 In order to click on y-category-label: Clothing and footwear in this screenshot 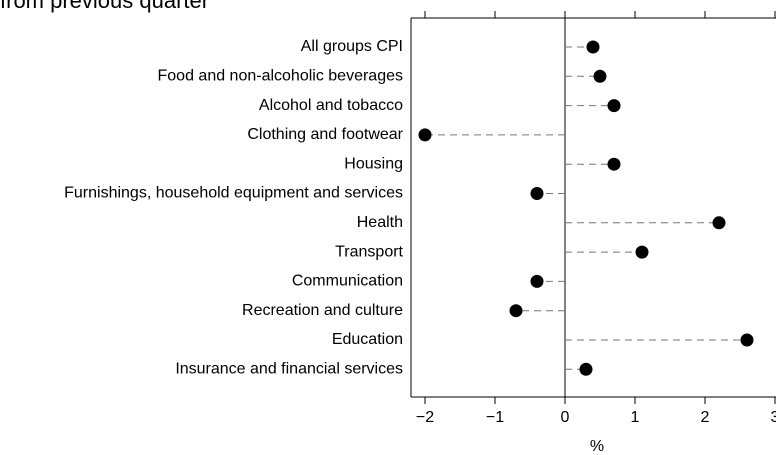, I will do `click(325, 134)`.